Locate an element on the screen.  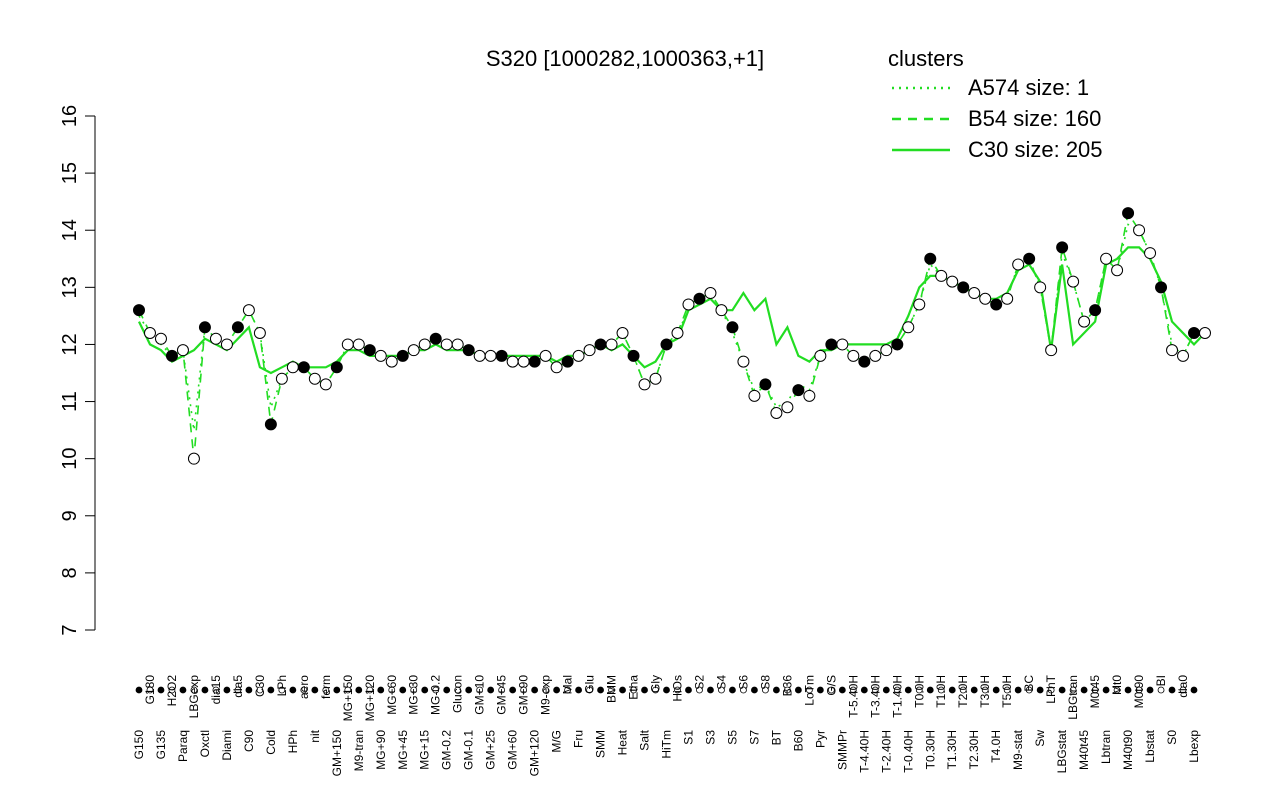
x-tick-label: BMM is located at coordinates (612, 689).